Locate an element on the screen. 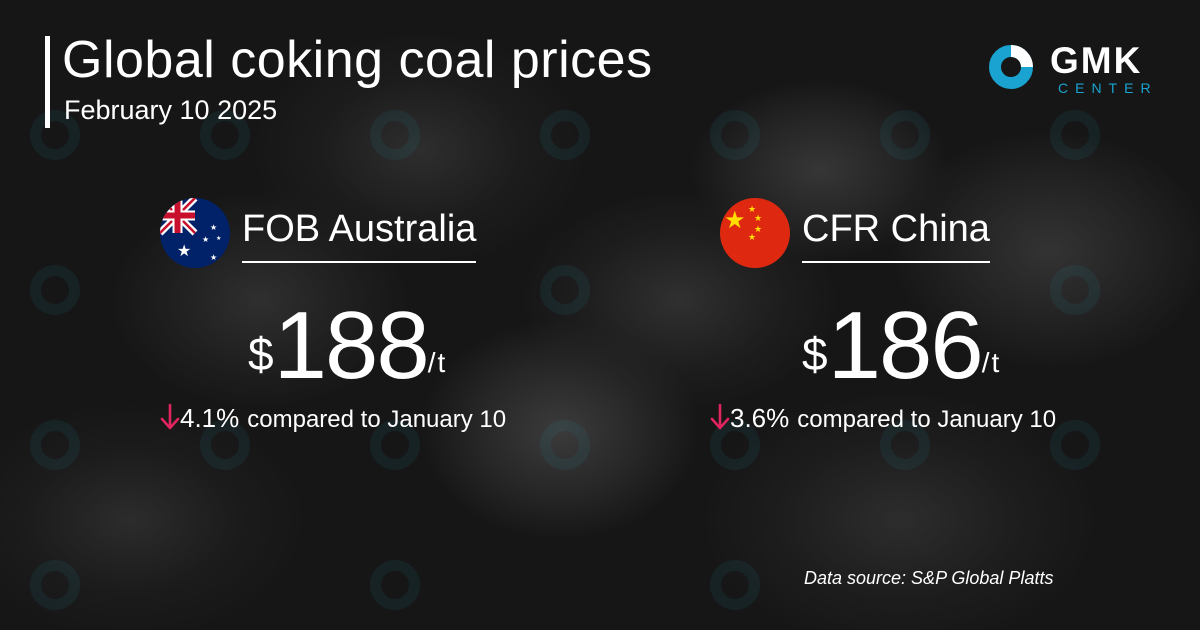 The image size is (1200, 630). china-flag-icon: ★ ★ ★ ★ ★ is located at coordinates (755, 233).